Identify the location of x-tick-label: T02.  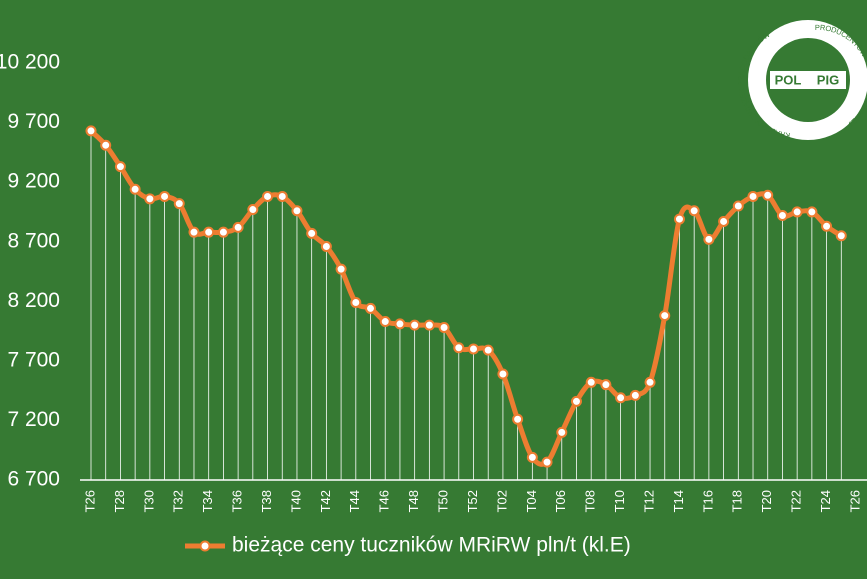
(501, 501).